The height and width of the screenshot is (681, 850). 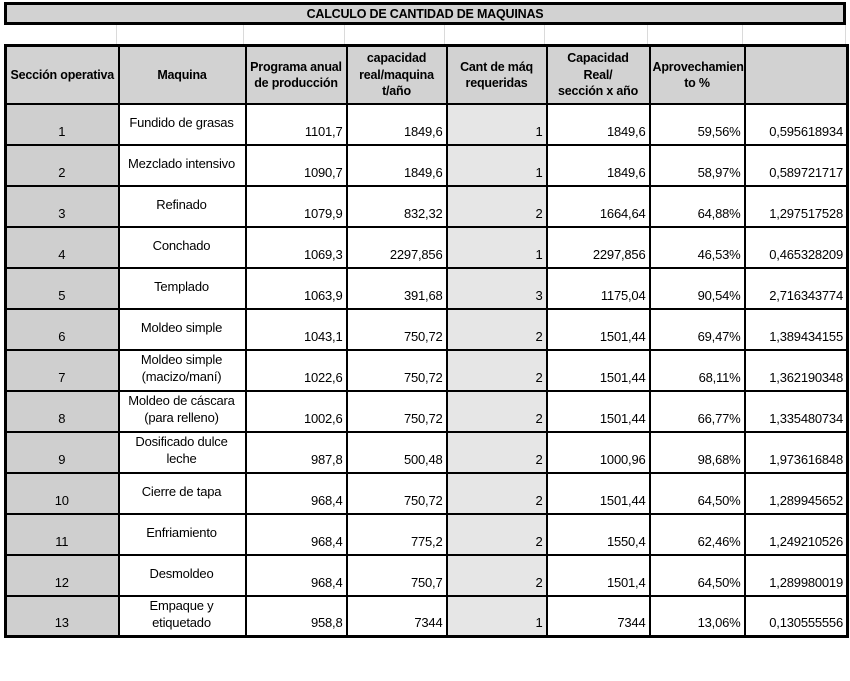 I want to click on cell-indice: 1,289945652, so click(x=796, y=493).